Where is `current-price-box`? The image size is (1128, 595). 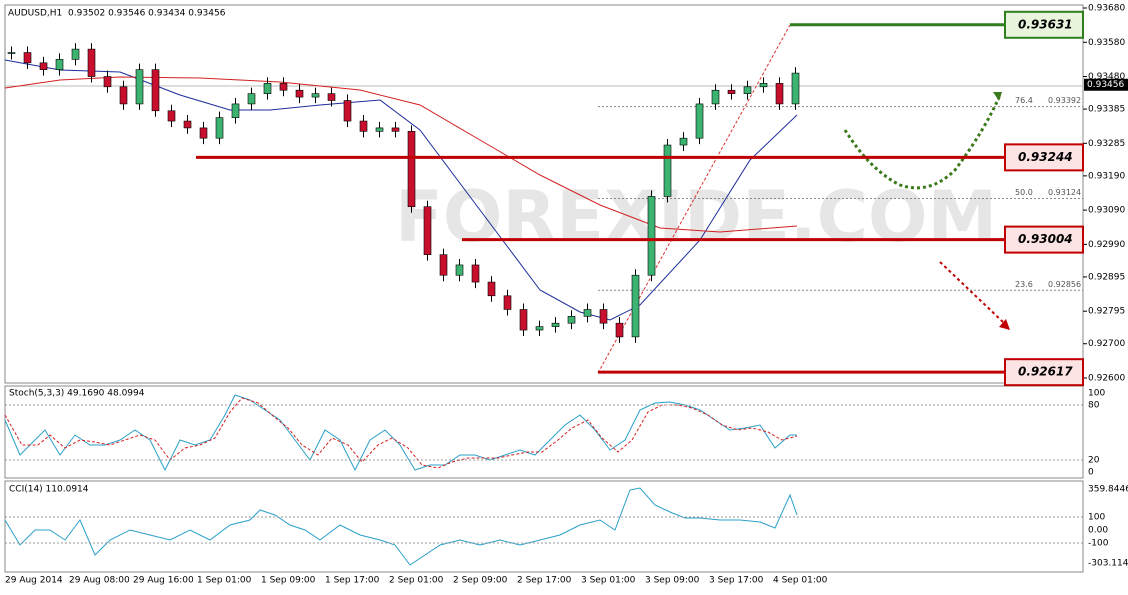
current-price-box is located at coordinates (1106, 84).